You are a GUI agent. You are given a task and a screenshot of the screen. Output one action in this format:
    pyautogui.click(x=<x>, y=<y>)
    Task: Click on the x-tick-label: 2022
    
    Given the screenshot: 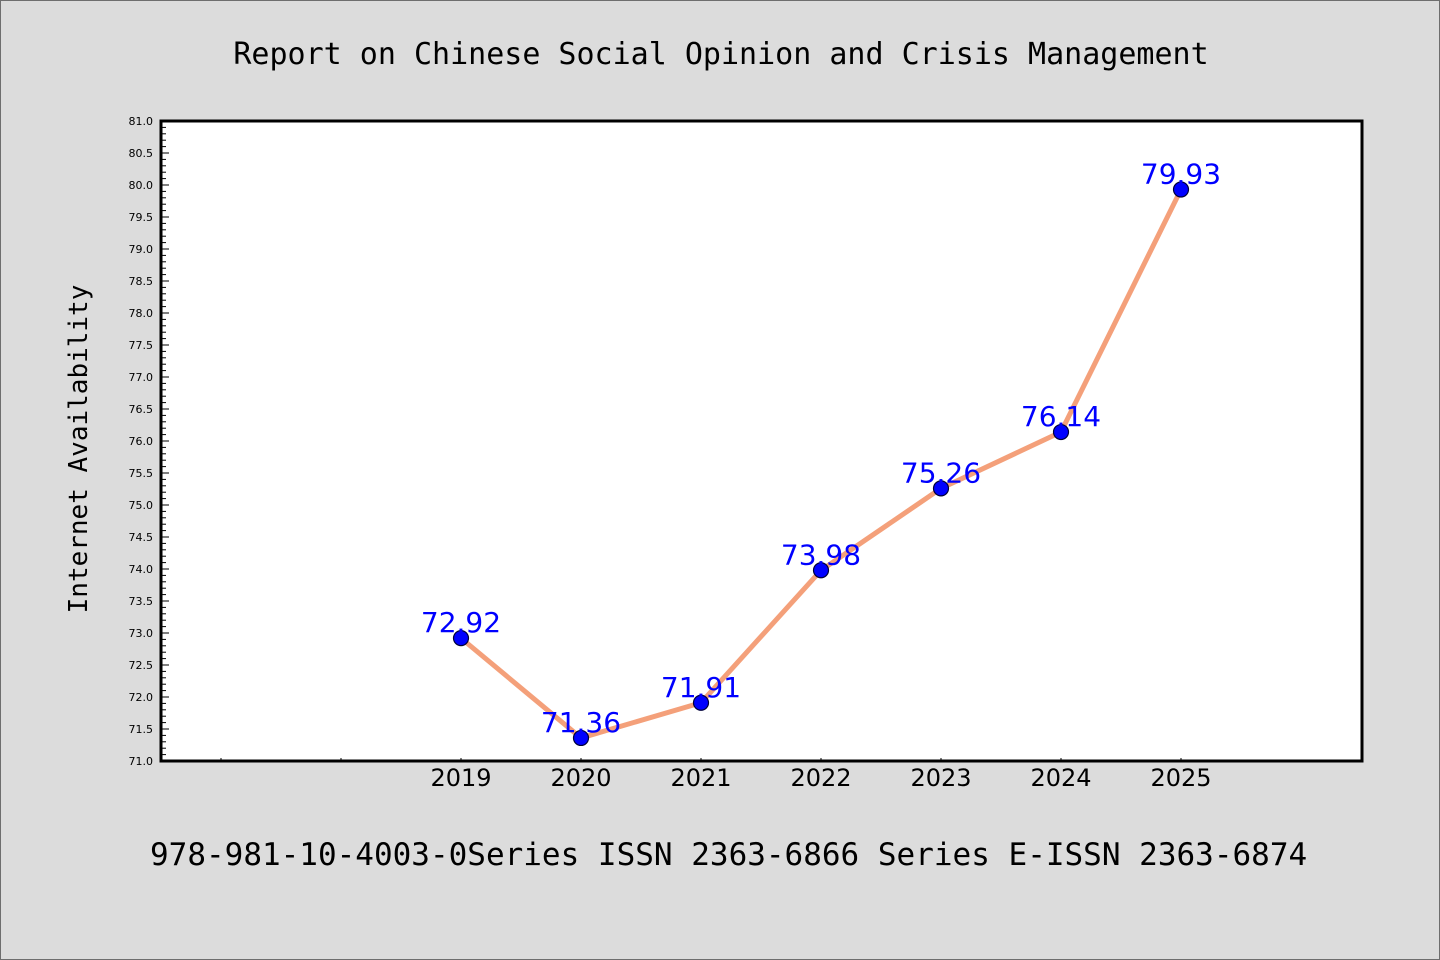 What is the action you would take?
    pyautogui.click(x=820, y=778)
    